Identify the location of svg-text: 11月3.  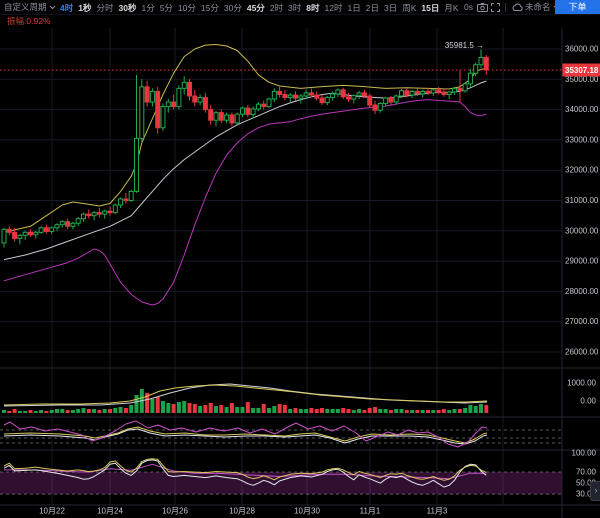
(437, 511).